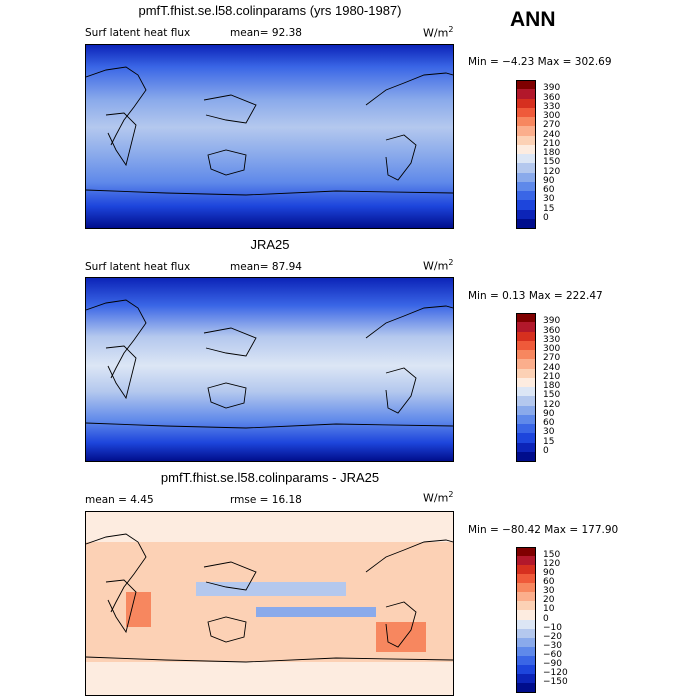 The width and height of the screenshot is (700, 700). What do you see at coordinates (552, 654) in the screenshot?
I see `colorbar-tick-label: −60` at bounding box center [552, 654].